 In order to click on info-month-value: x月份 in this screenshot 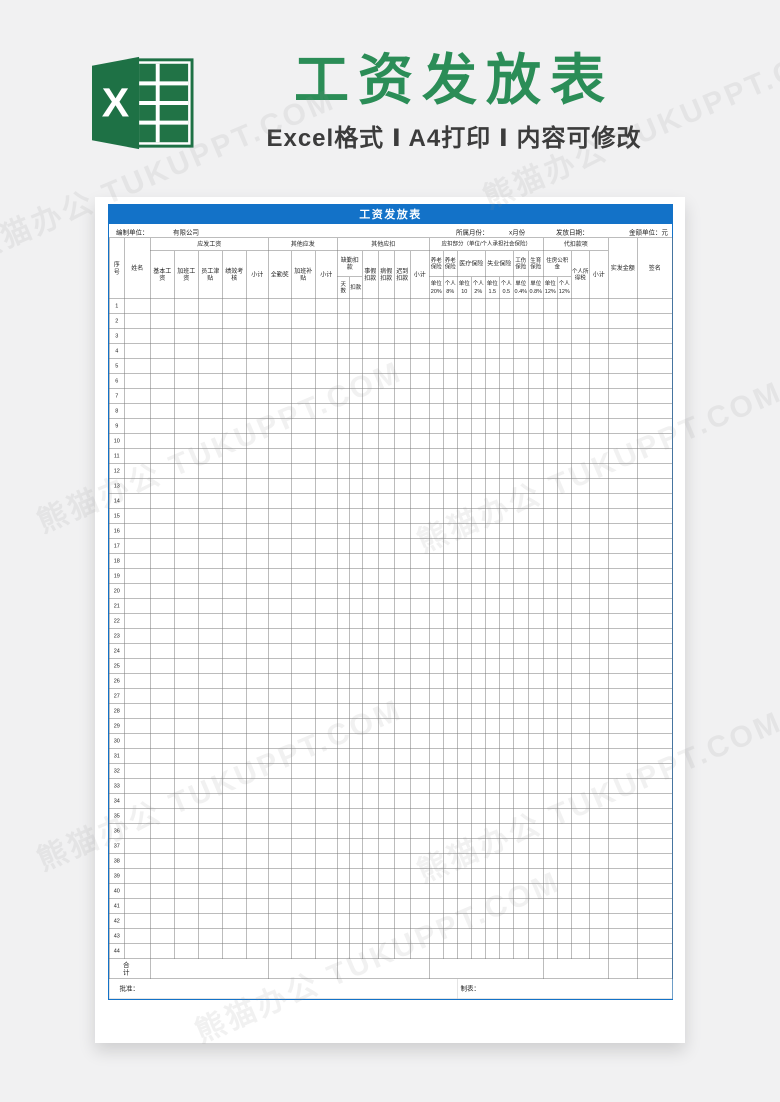, I will do `click(517, 232)`.